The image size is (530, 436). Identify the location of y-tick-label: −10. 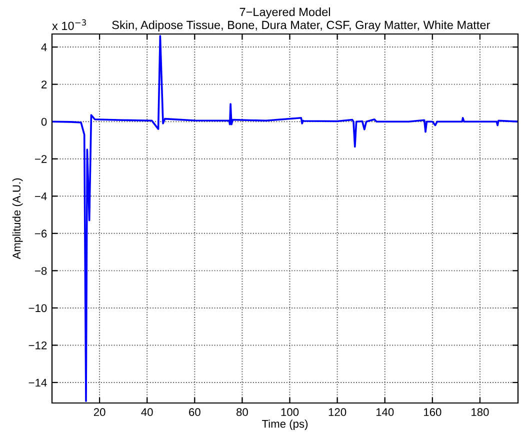
(37, 308).